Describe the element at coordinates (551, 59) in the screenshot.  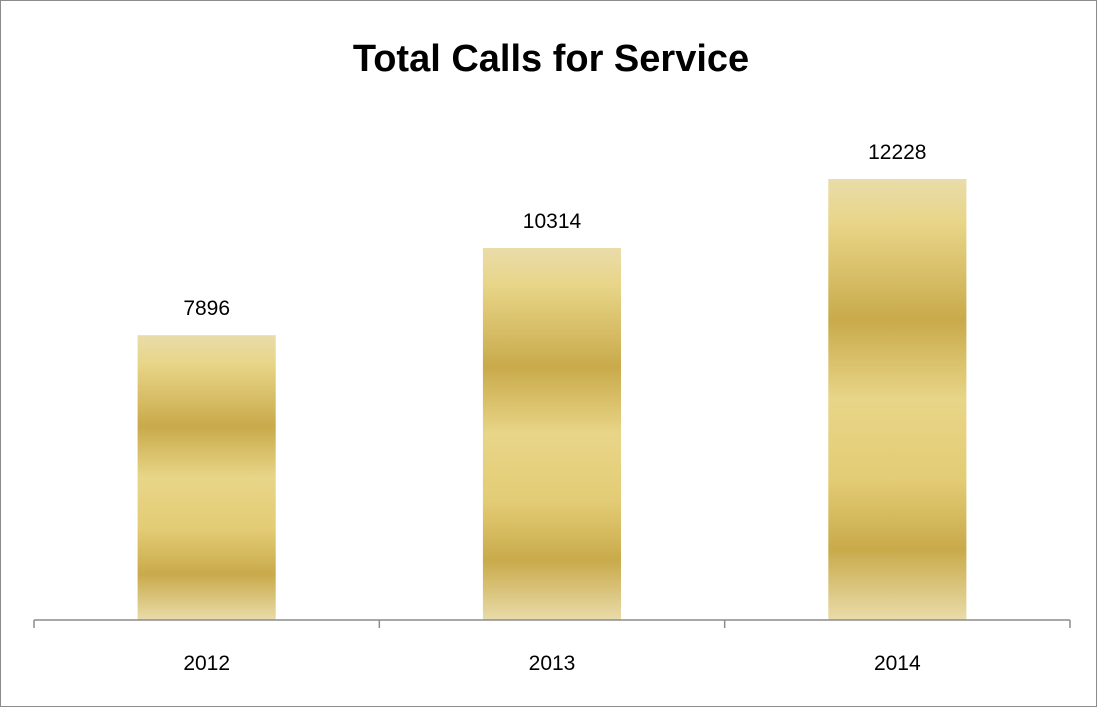
I see `chart-title: Total Calls for Service` at that location.